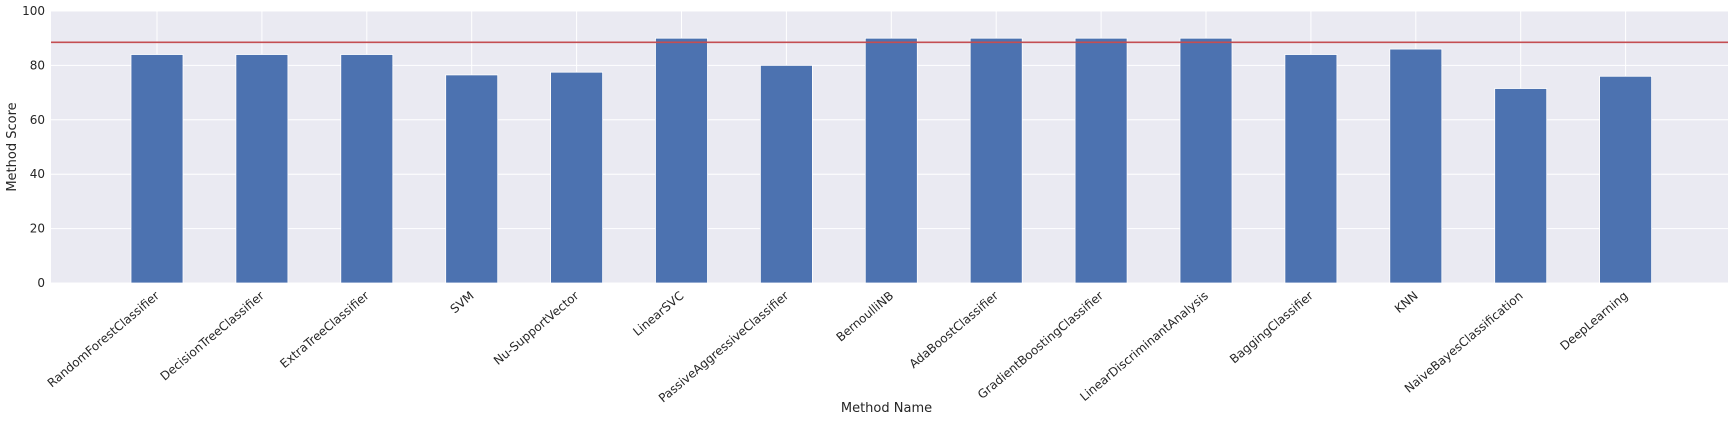 This screenshot has height=422, width=1735. Describe the element at coordinates (536, 328) in the screenshot. I see `x-tick-label: Nu-SupportVector` at that location.